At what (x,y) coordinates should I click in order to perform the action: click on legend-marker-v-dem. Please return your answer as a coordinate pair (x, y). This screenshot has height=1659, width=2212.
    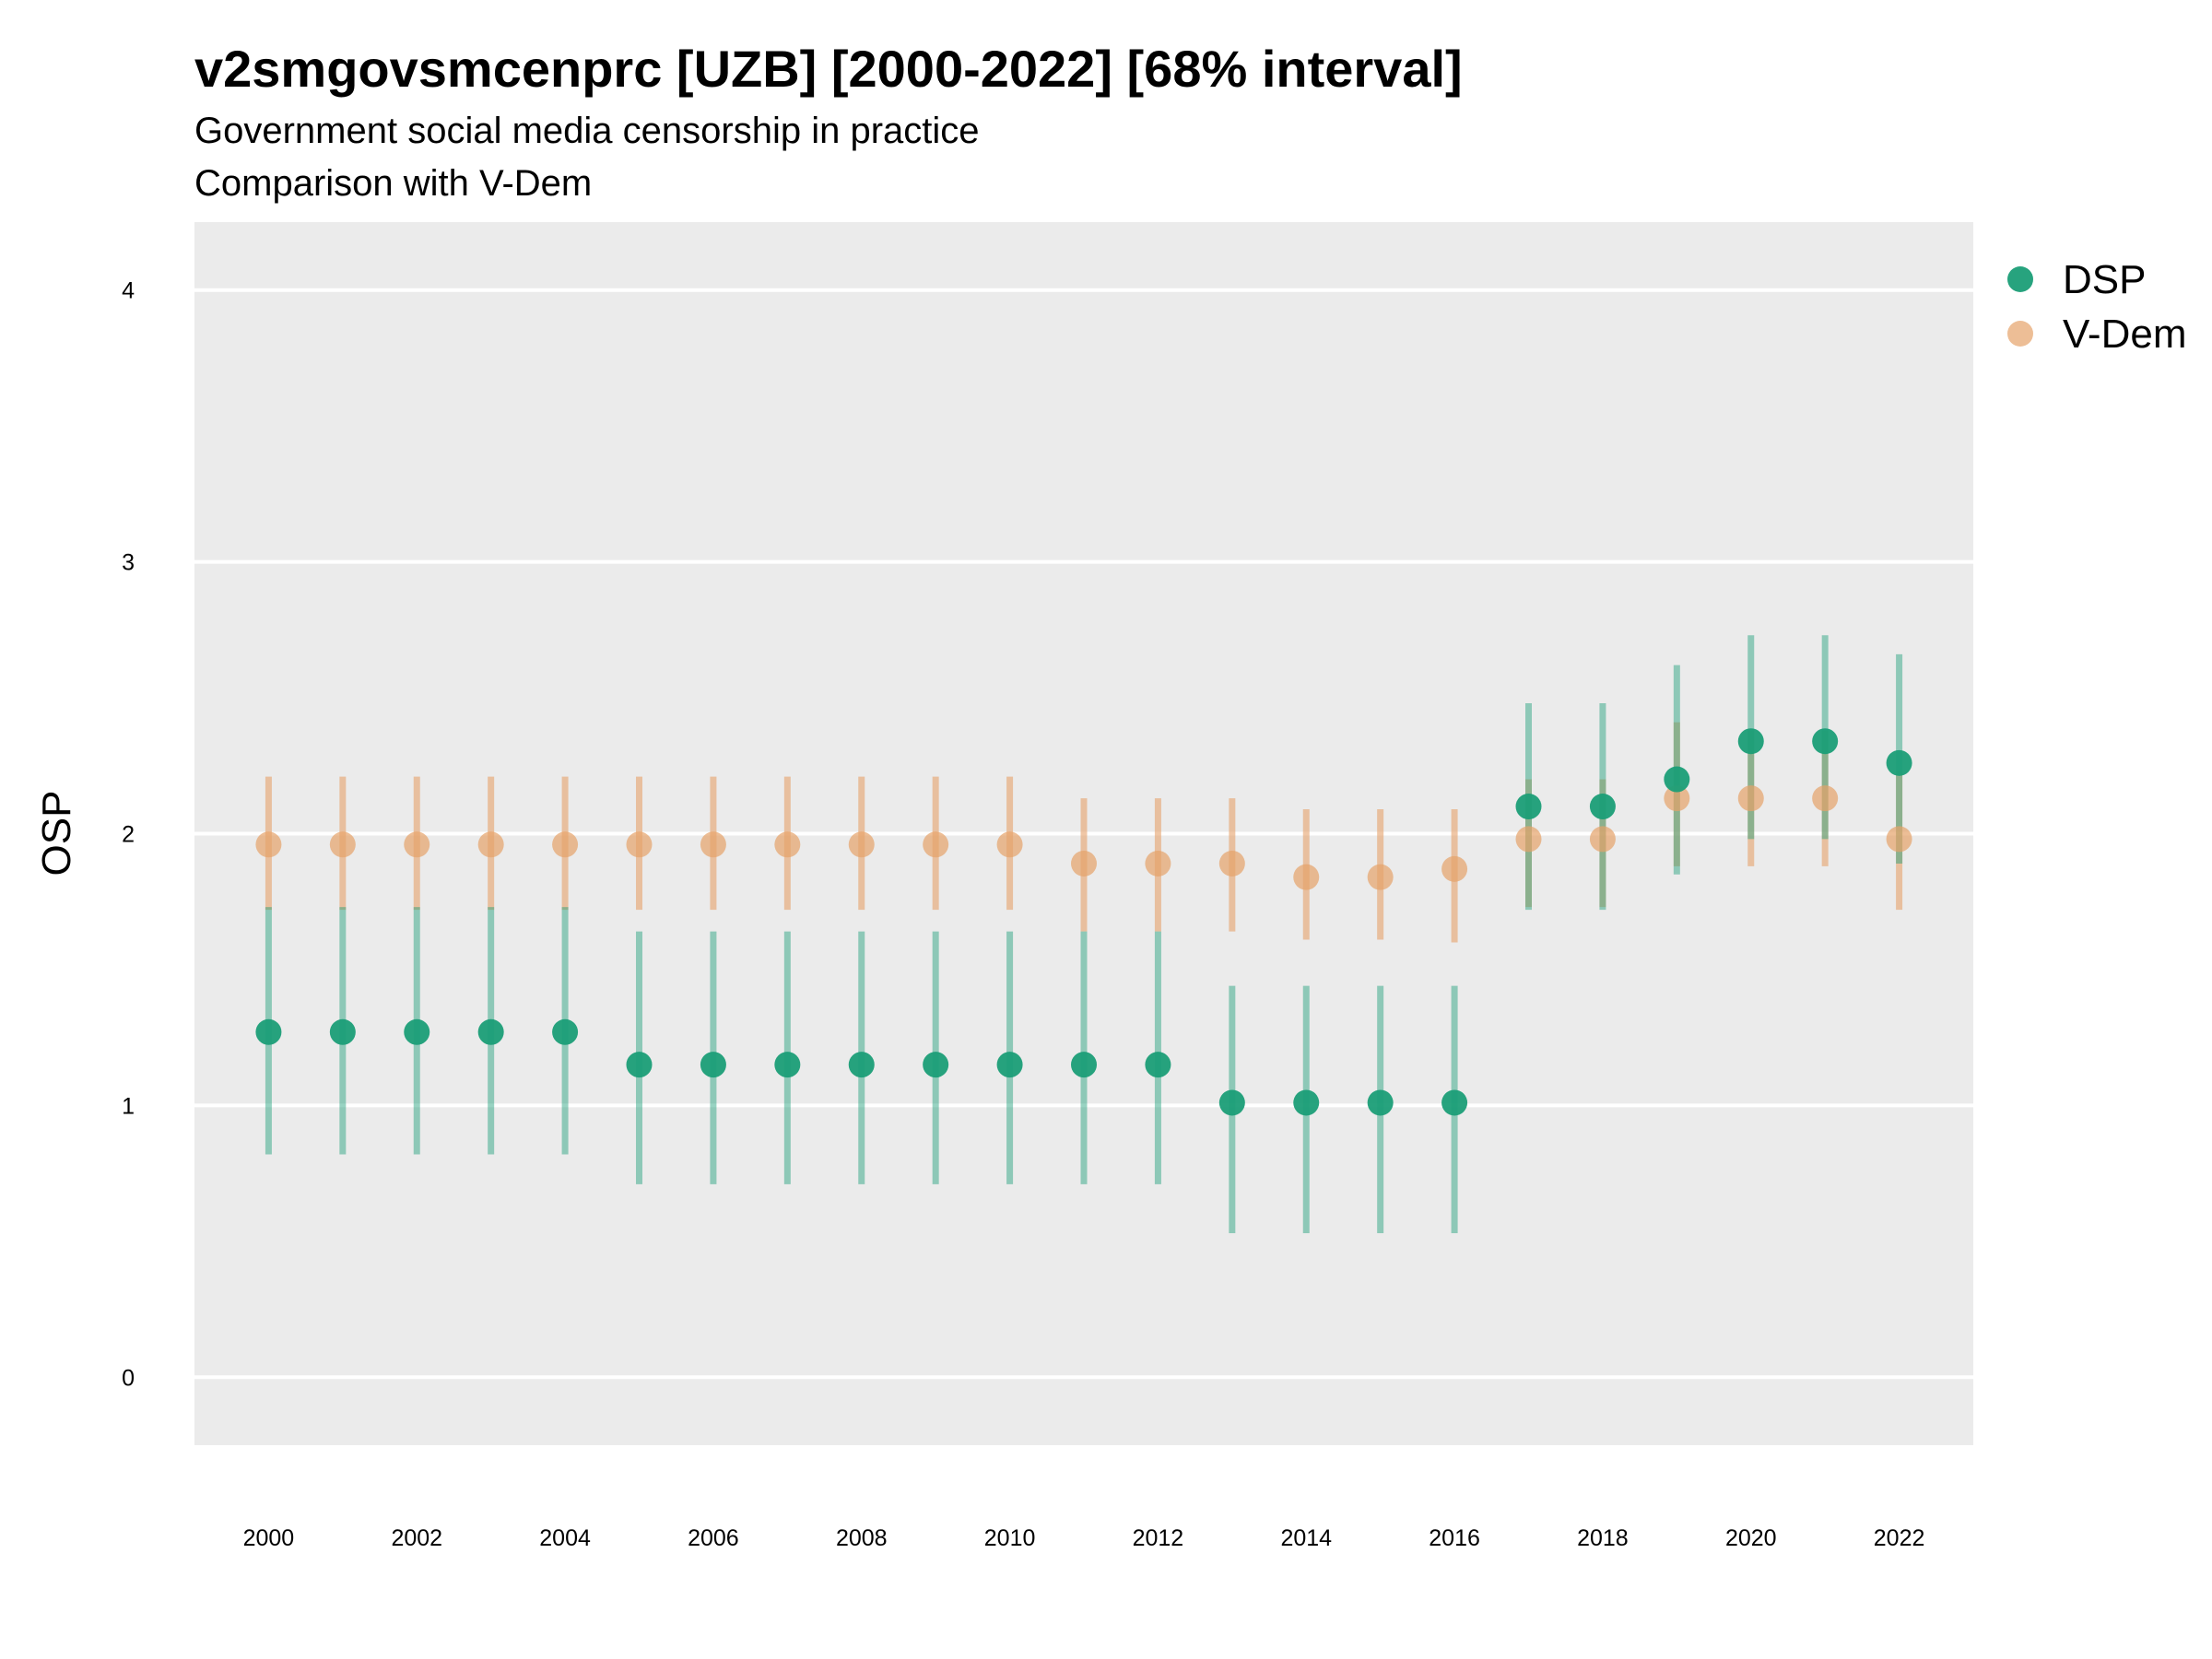
    Looking at the image, I should click on (2020, 334).